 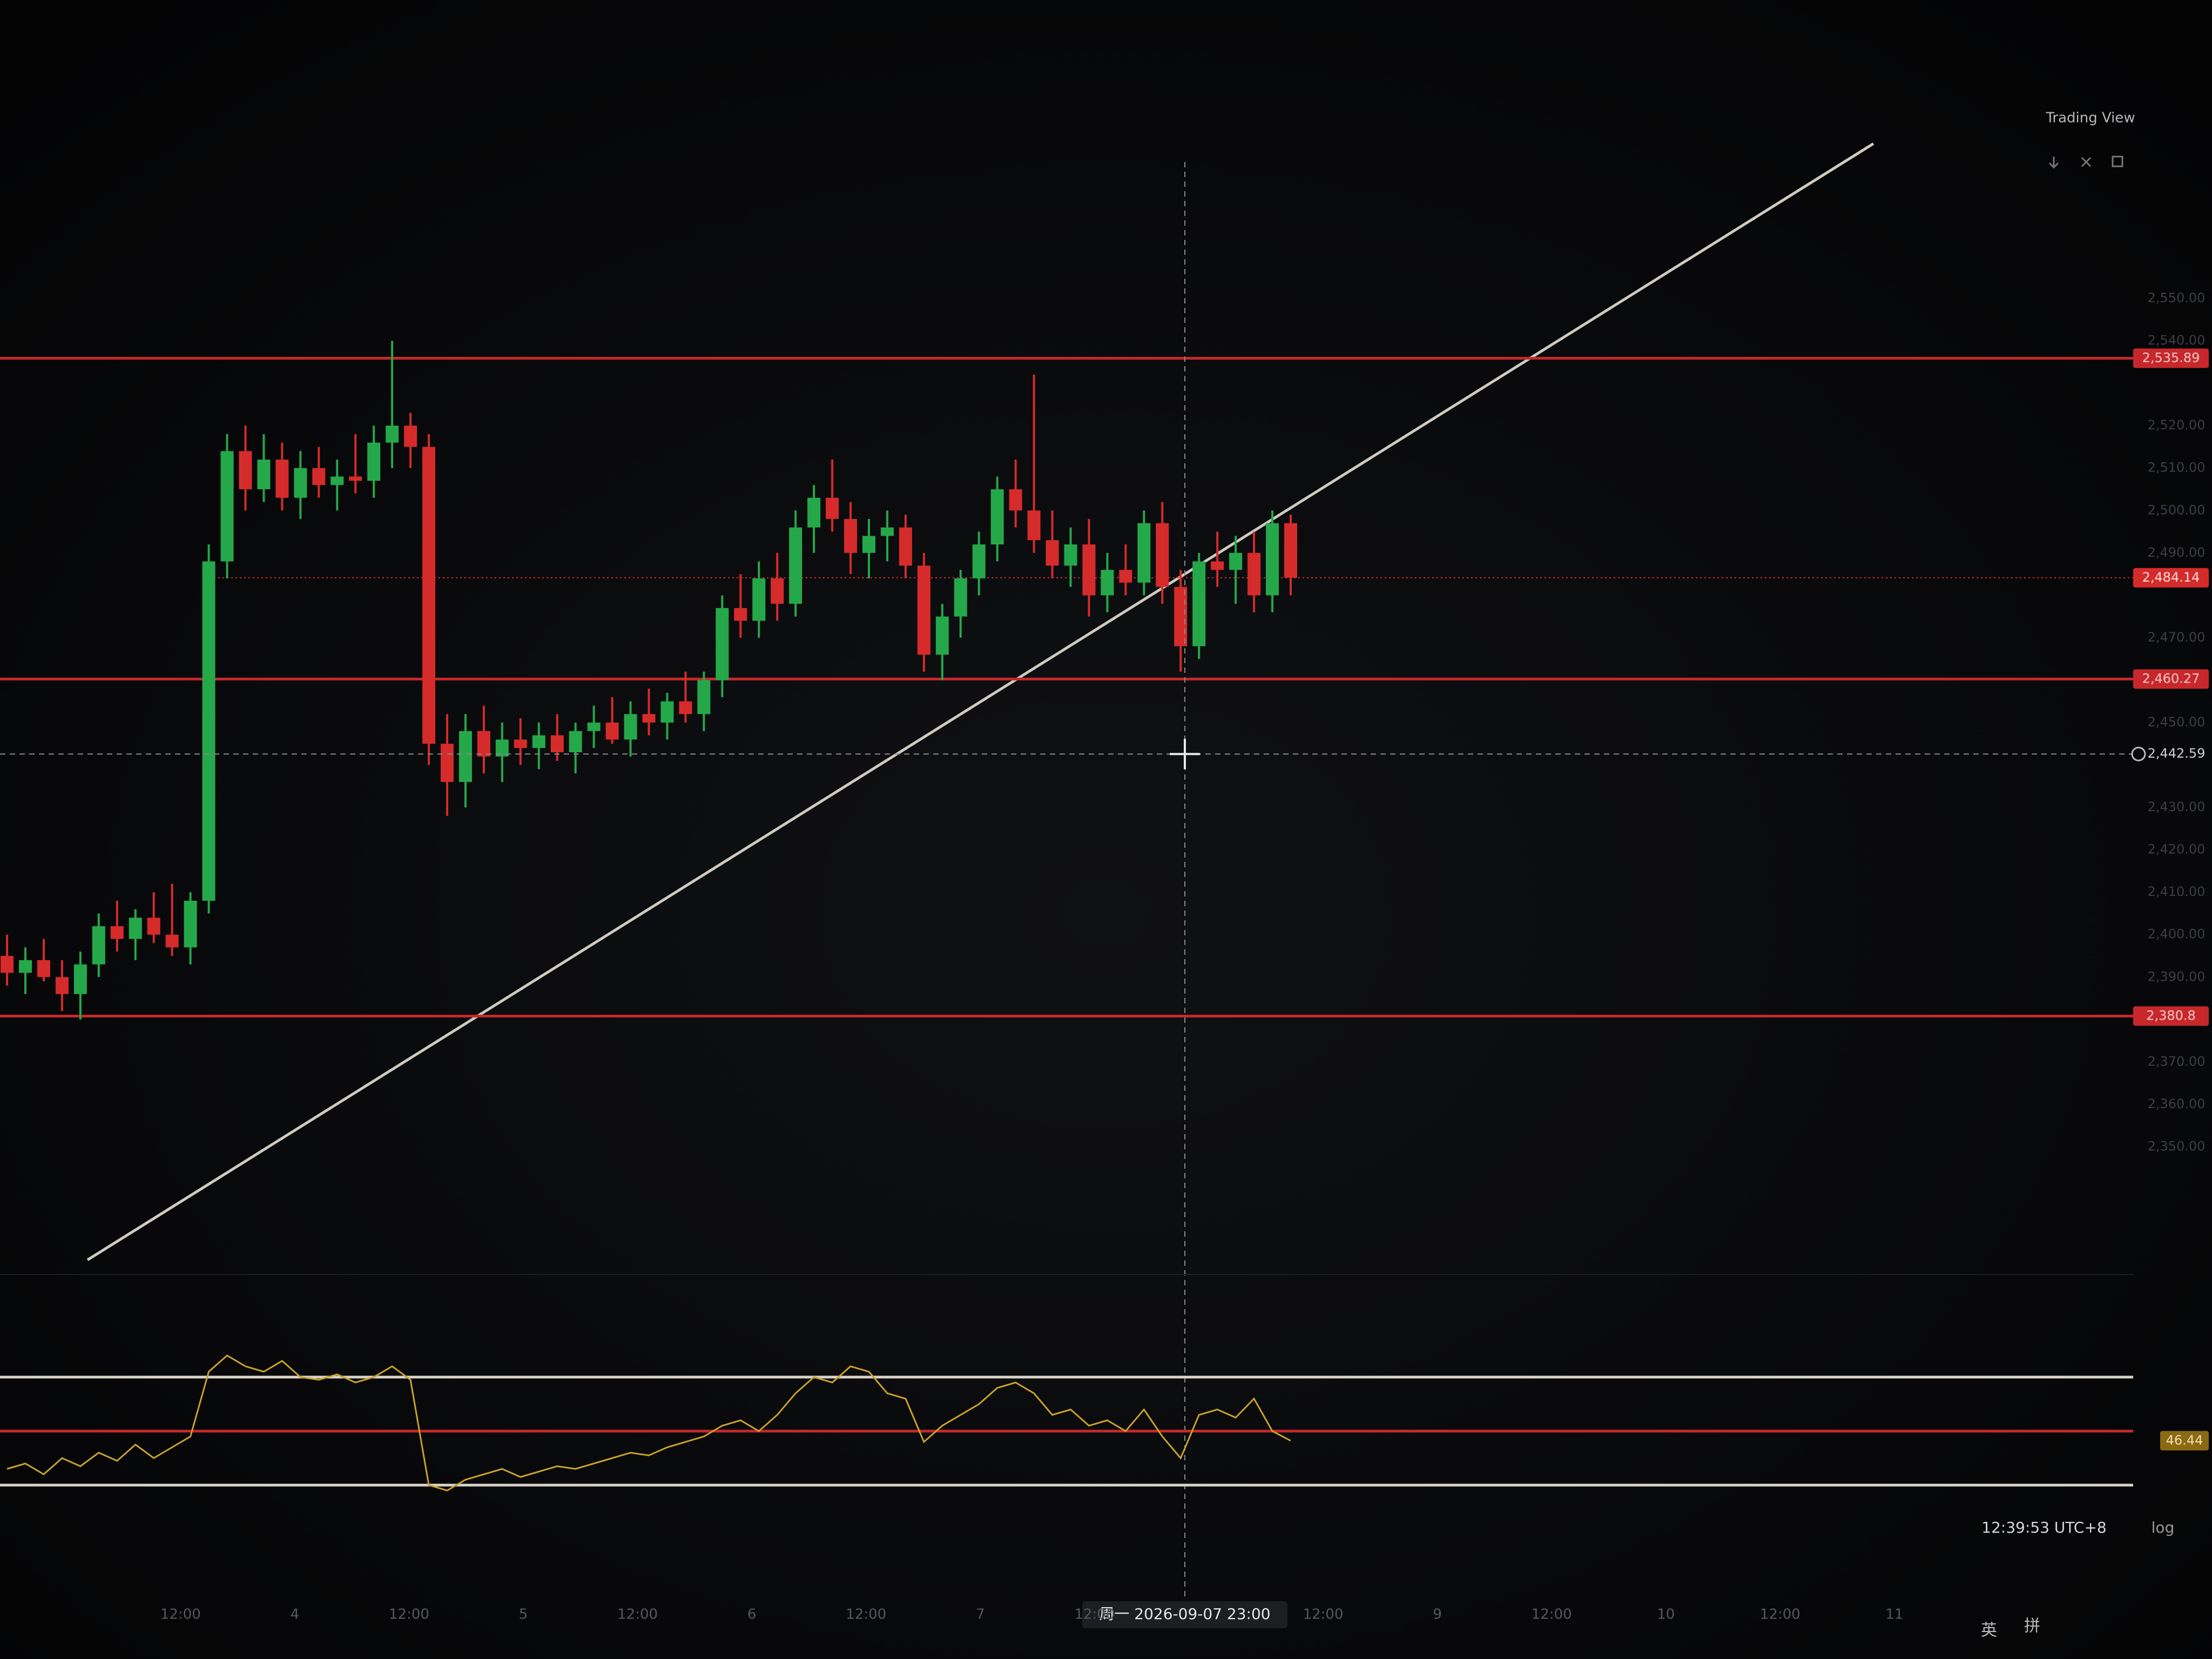 I want to click on y-tick-label: 2,550.00, so click(x=2177, y=298).